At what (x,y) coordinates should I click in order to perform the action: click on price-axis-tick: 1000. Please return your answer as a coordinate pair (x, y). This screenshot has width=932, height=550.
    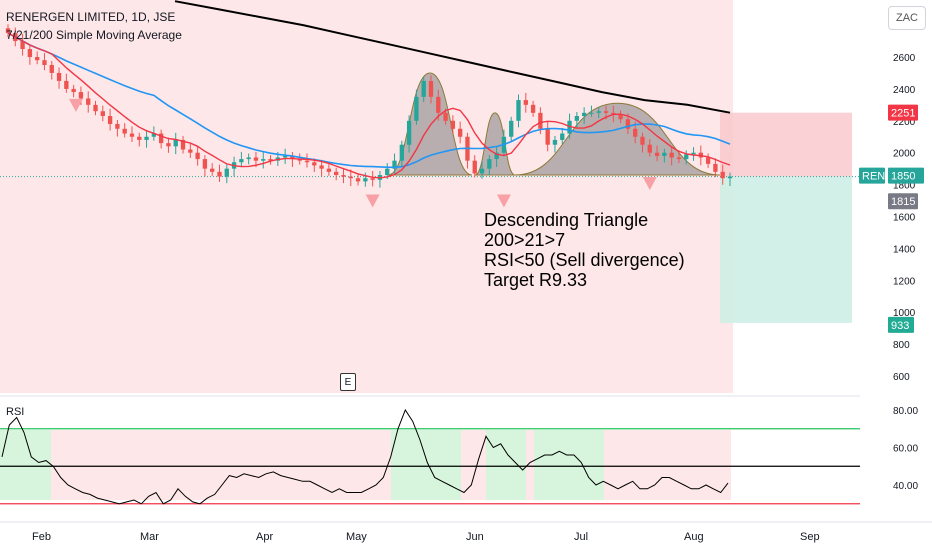
    Looking at the image, I should click on (904, 313).